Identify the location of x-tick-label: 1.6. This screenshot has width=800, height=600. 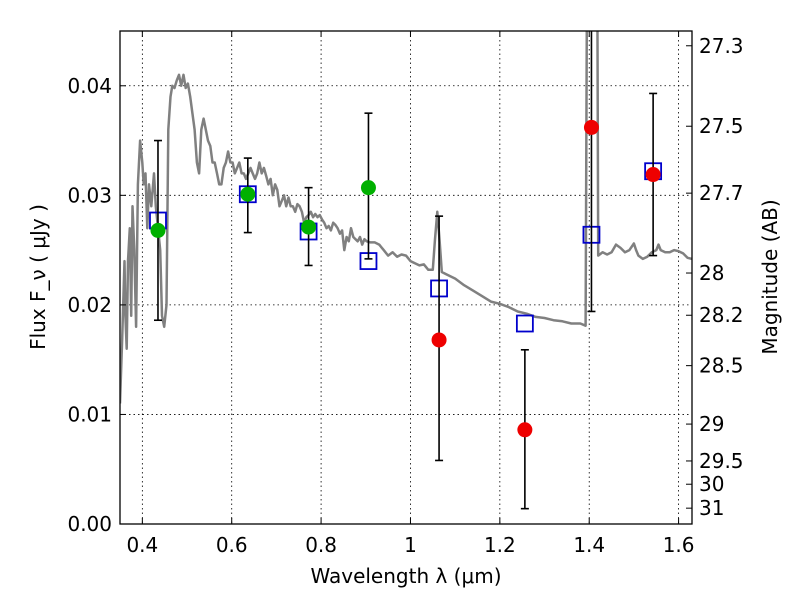
(679, 545).